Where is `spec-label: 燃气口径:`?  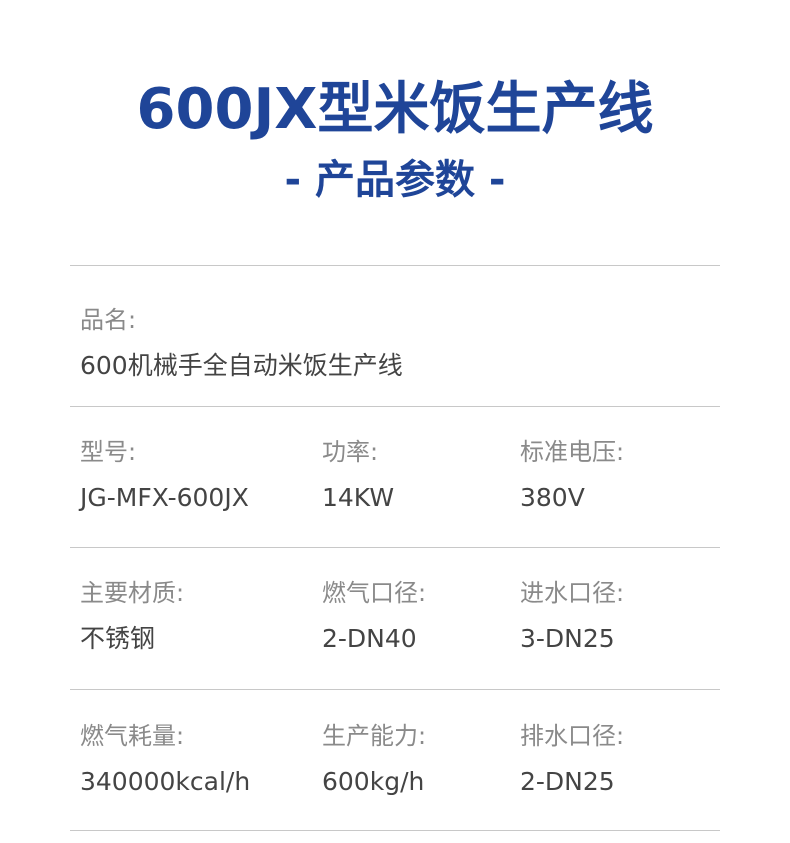 spec-label: 燃气口径: is located at coordinates (374, 593).